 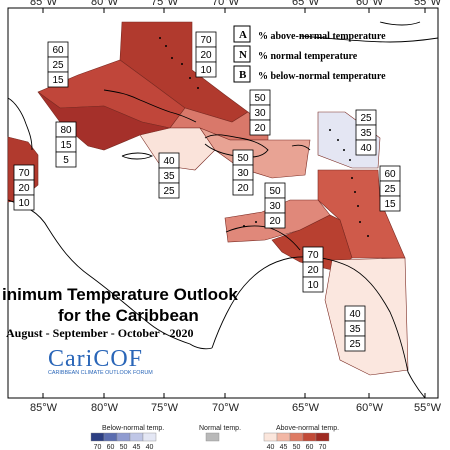 I want to click on colorbar-swatch-normal, so click(x=212, y=437).